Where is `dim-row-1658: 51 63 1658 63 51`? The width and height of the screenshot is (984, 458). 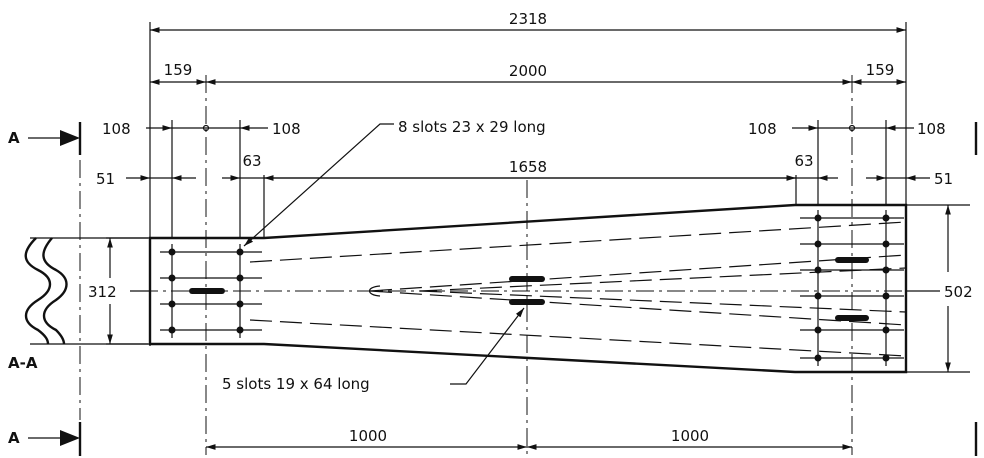 dim-row-1658: 51 63 1658 63 51 is located at coordinates (524, 170).